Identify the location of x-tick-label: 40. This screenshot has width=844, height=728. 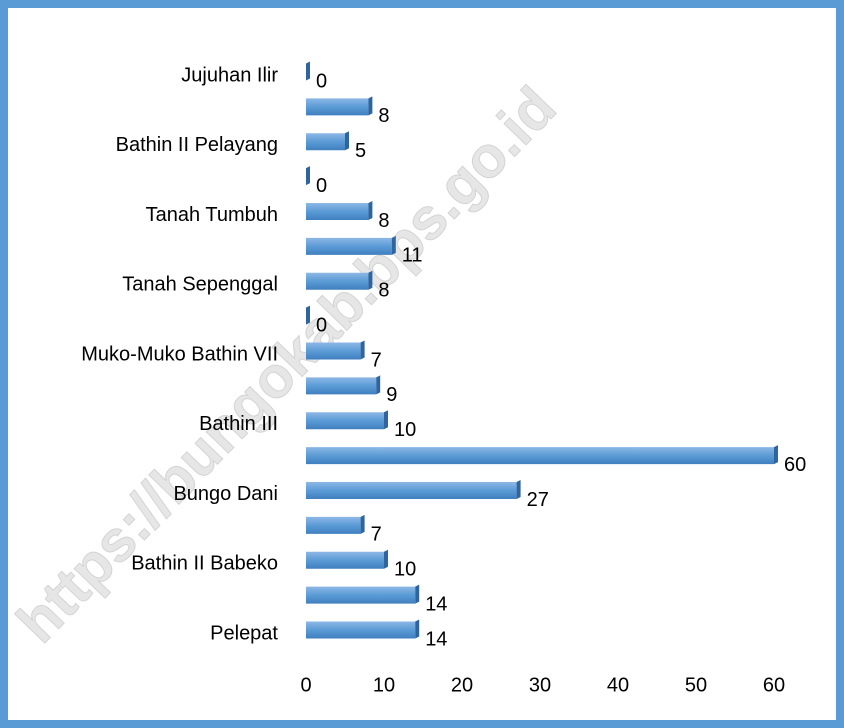
(618, 685).